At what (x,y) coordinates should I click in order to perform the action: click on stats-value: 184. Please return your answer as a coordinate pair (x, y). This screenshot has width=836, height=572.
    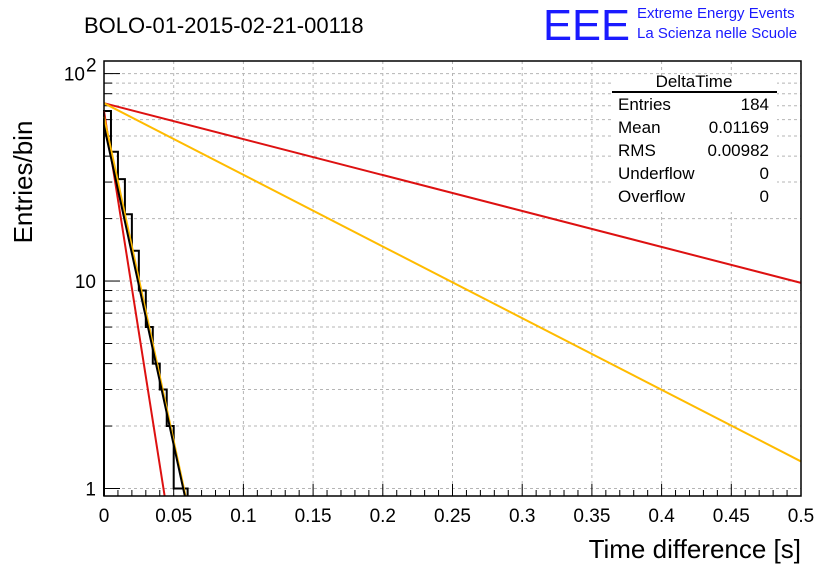
    Looking at the image, I should click on (755, 104).